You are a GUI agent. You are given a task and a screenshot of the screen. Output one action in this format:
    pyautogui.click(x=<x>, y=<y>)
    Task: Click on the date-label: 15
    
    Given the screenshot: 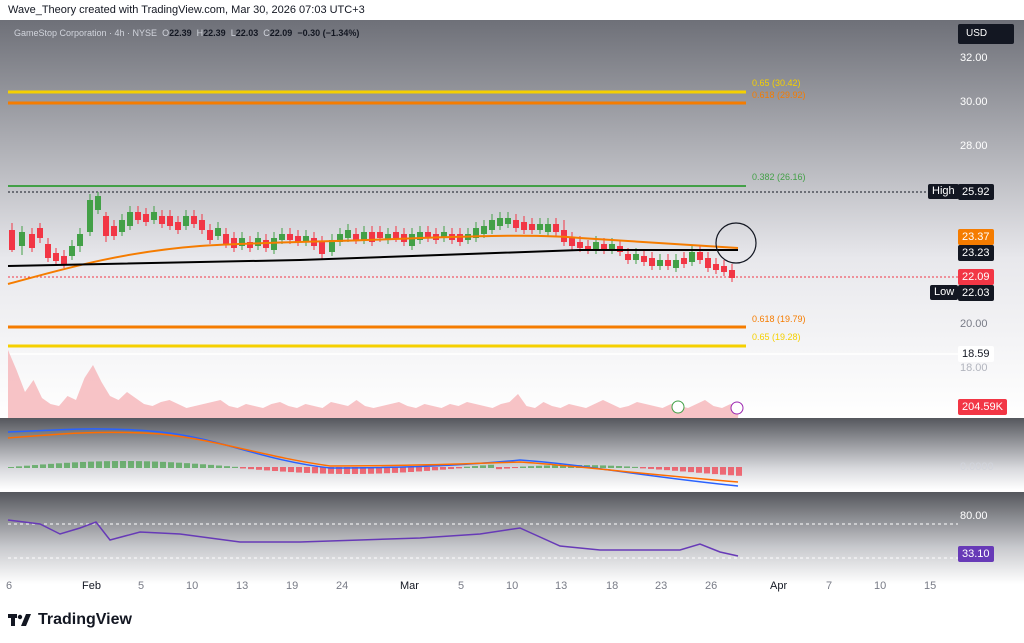 What is the action you would take?
    pyautogui.click(x=930, y=586)
    